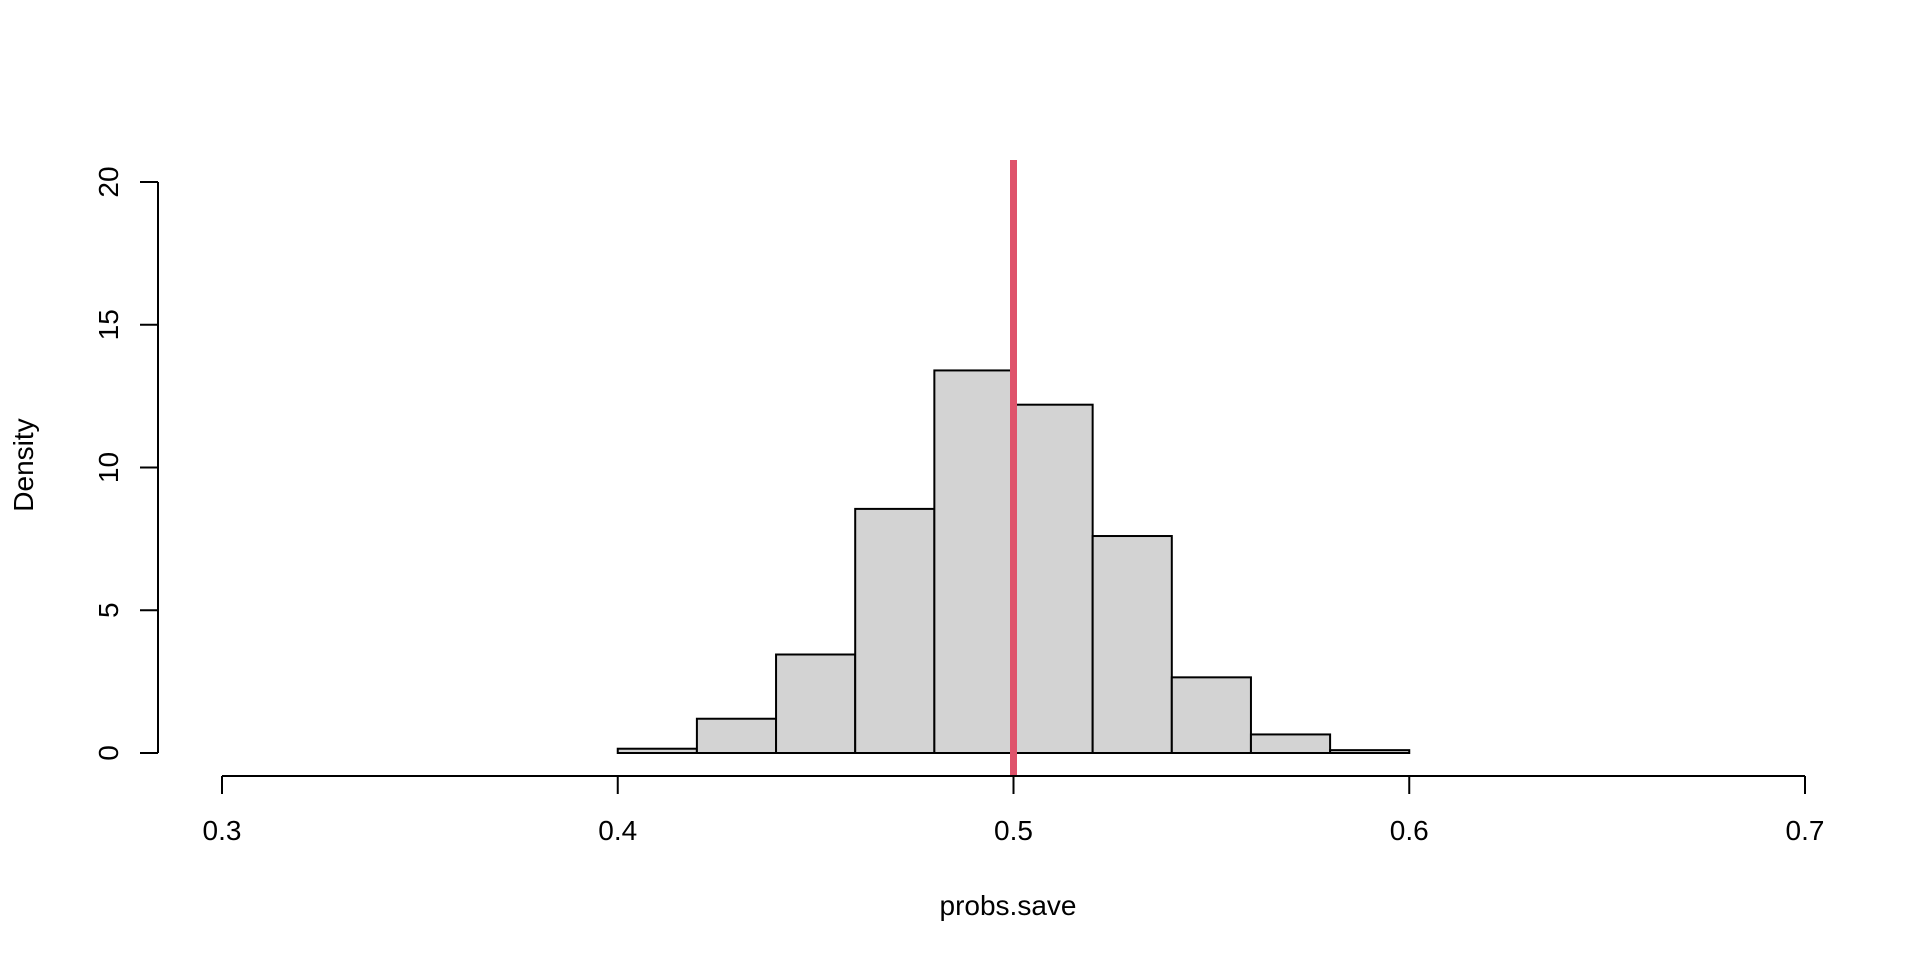  Describe the element at coordinates (108, 181) in the screenshot. I see `y-tick-label: 20` at that location.